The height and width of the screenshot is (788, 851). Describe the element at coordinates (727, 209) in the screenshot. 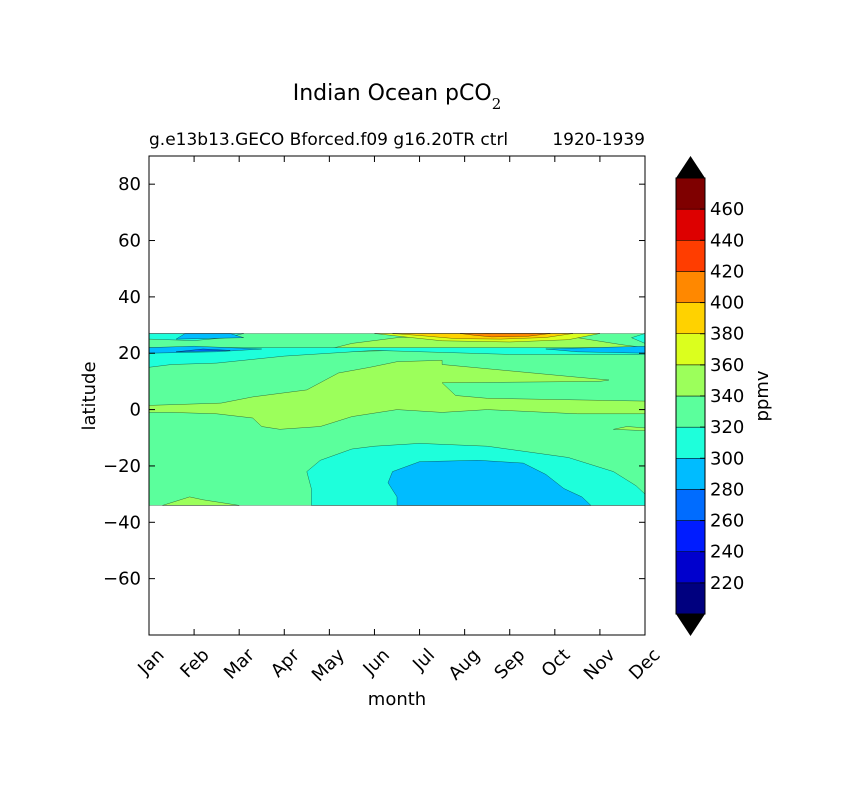

I see `colorbar-tick-label: 460` at that location.